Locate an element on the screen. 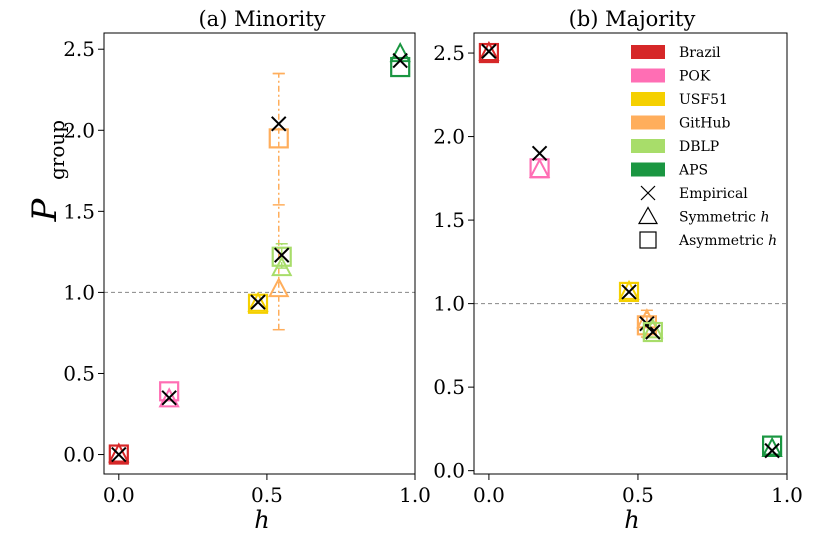 This screenshot has width=814, height=546. legend-swatch-aps is located at coordinates (648, 169).